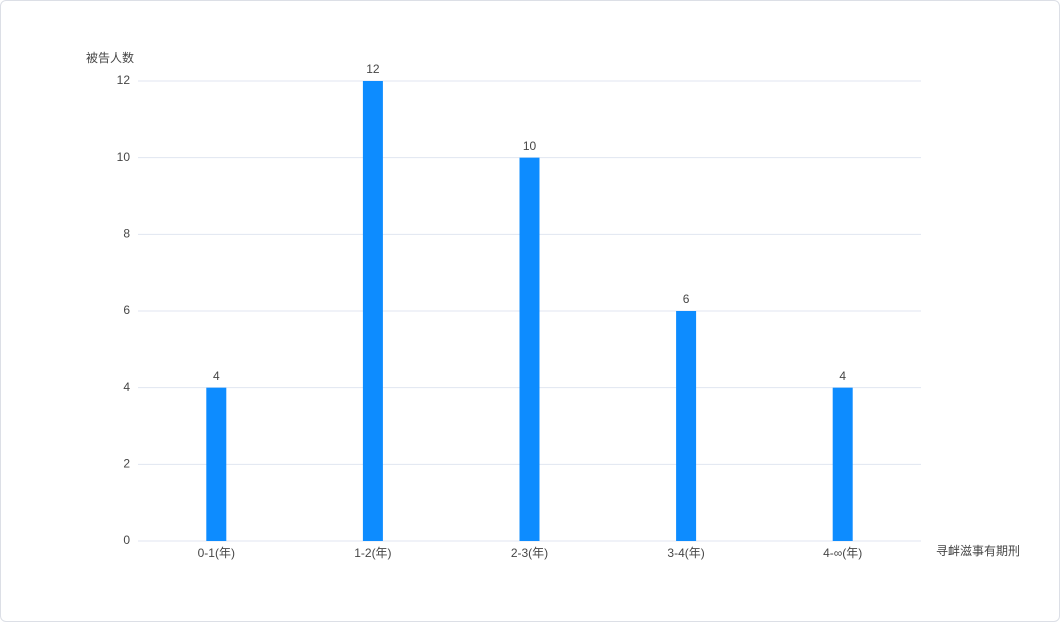 Image resolution: width=1060 pixels, height=622 pixels. What do you see at coordinates (126, 387) in the screenshot?
I see `y-tick-label: 4` at bounding box center [126, 387].